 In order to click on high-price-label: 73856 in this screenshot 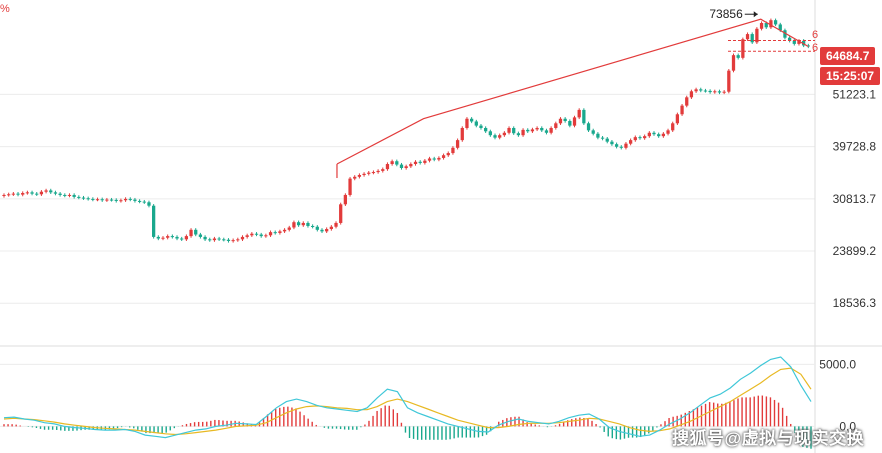, I will do `click(726, 14)`.